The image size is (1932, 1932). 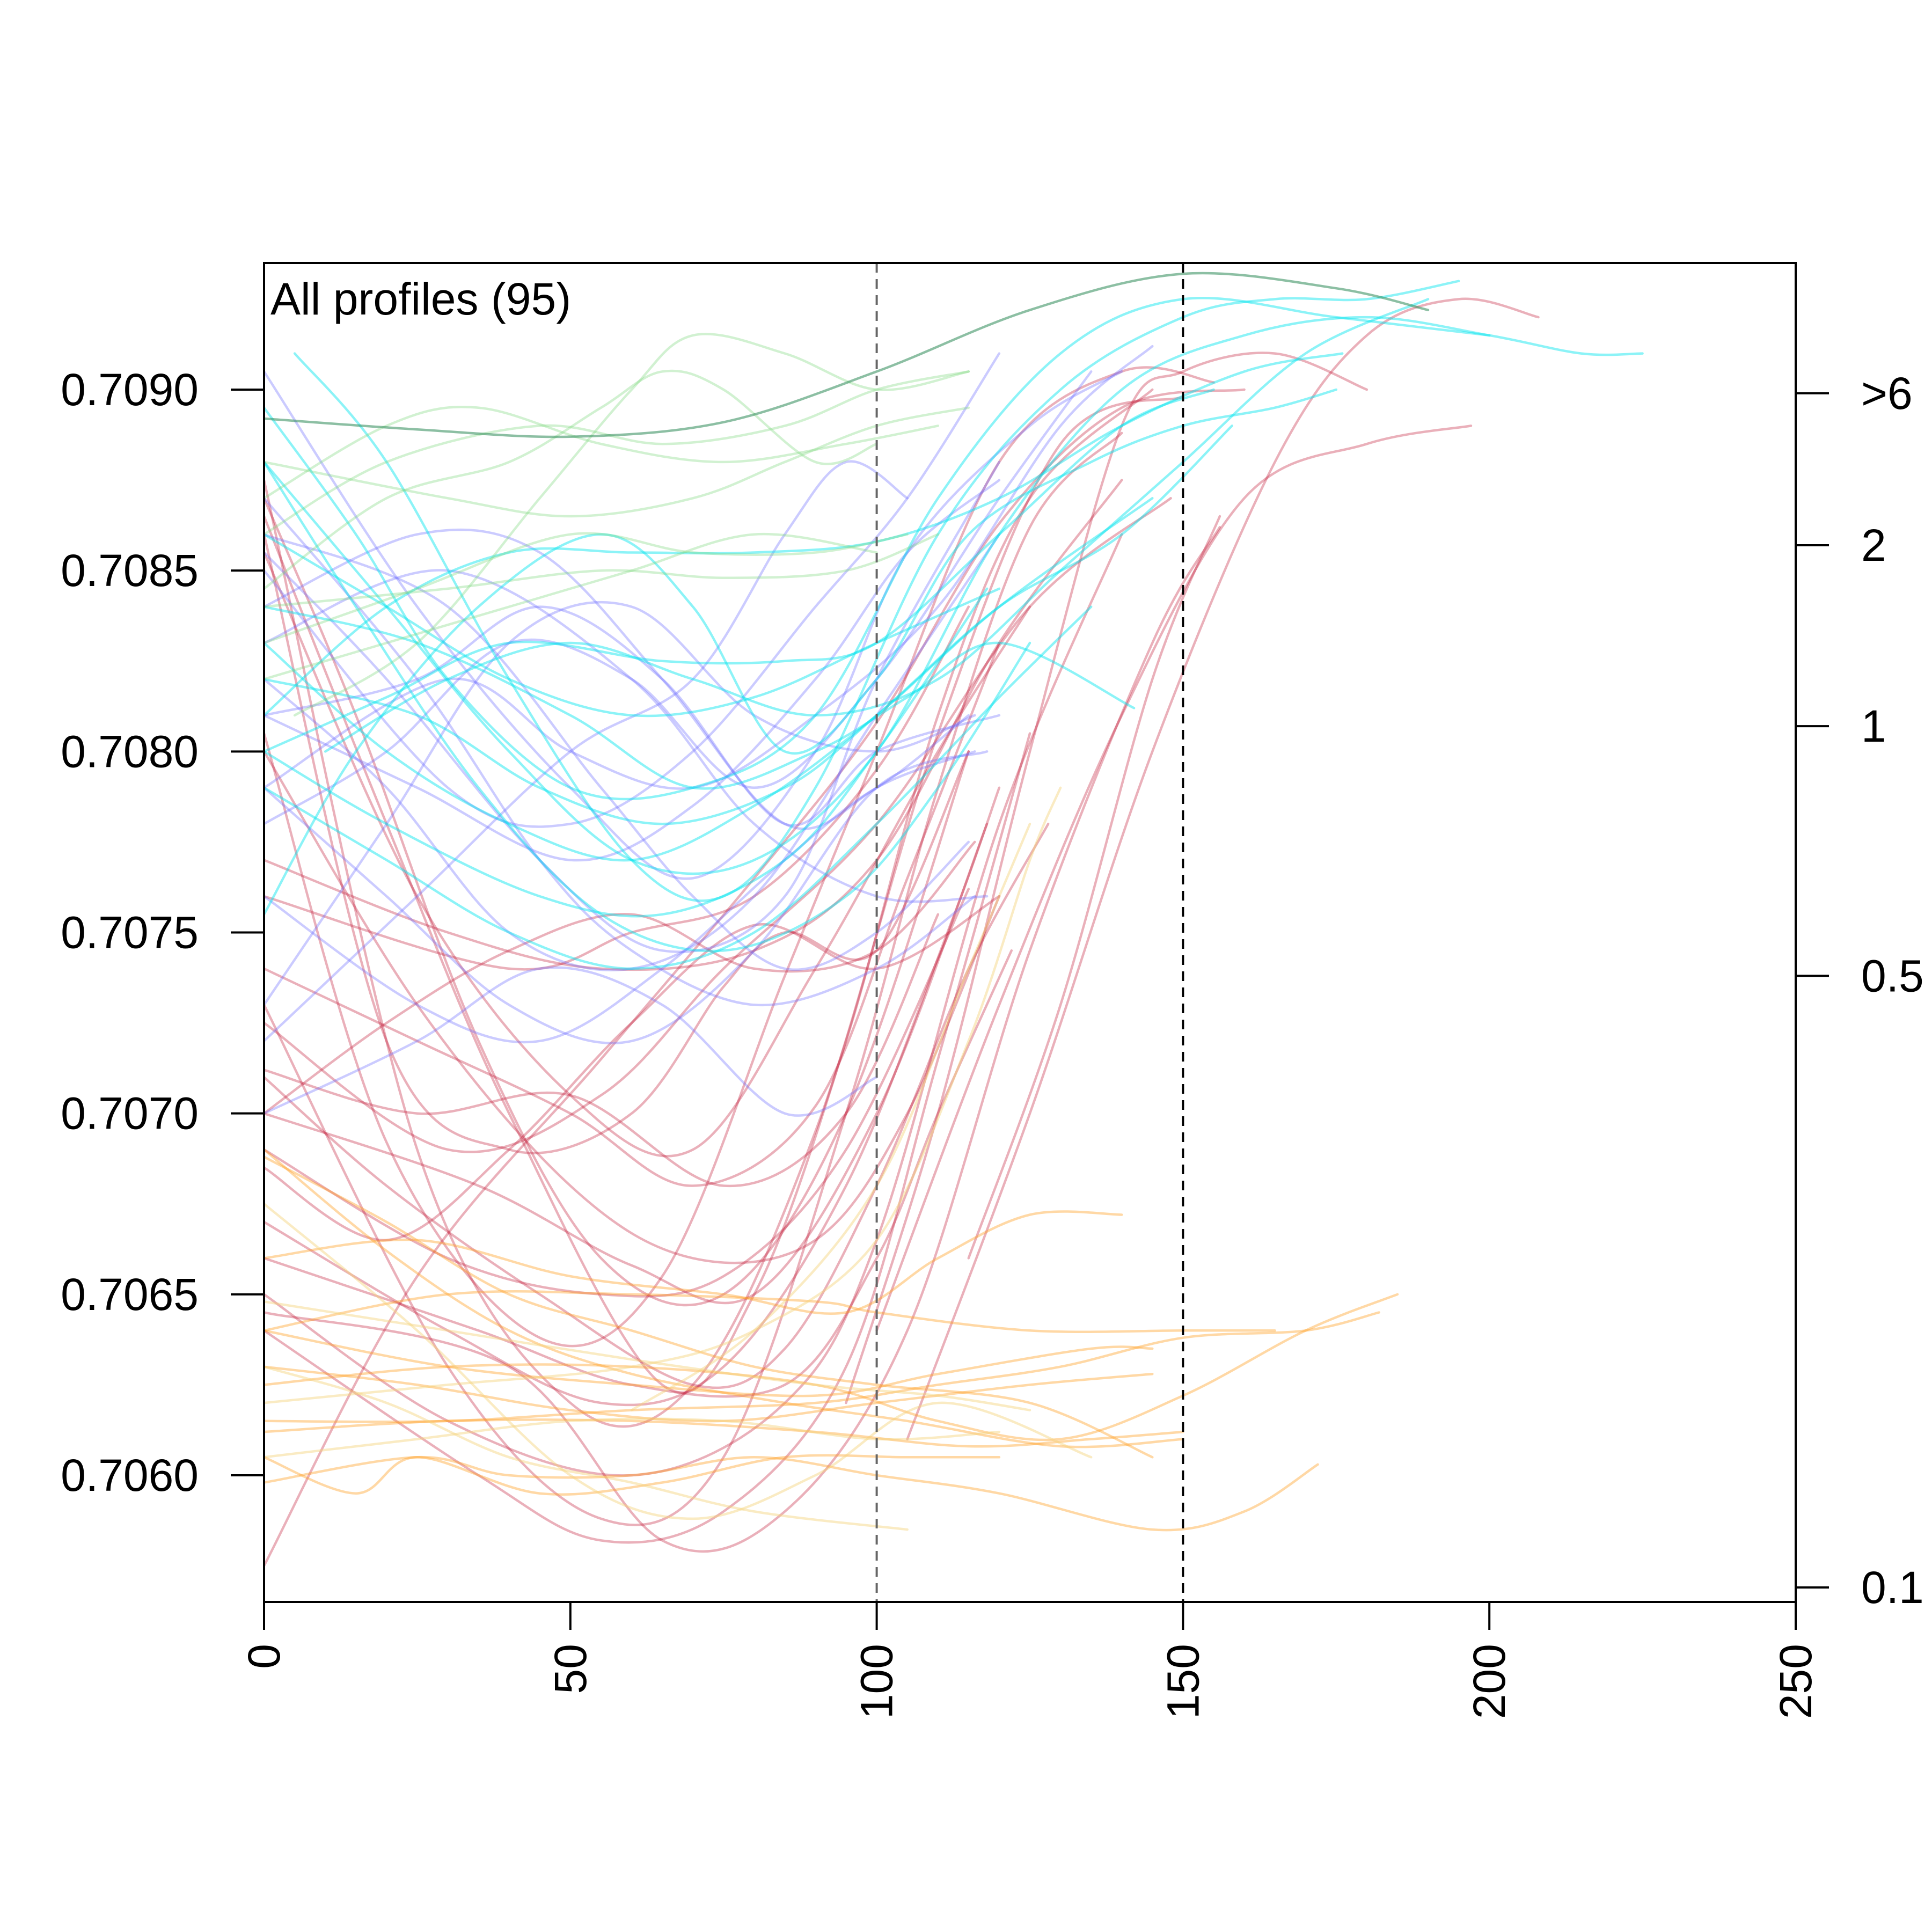 What do you see at coordinates (130, 933) in the screenshot?
I see `y-tick-label: 0.7075` at bounding box center [130, 933].